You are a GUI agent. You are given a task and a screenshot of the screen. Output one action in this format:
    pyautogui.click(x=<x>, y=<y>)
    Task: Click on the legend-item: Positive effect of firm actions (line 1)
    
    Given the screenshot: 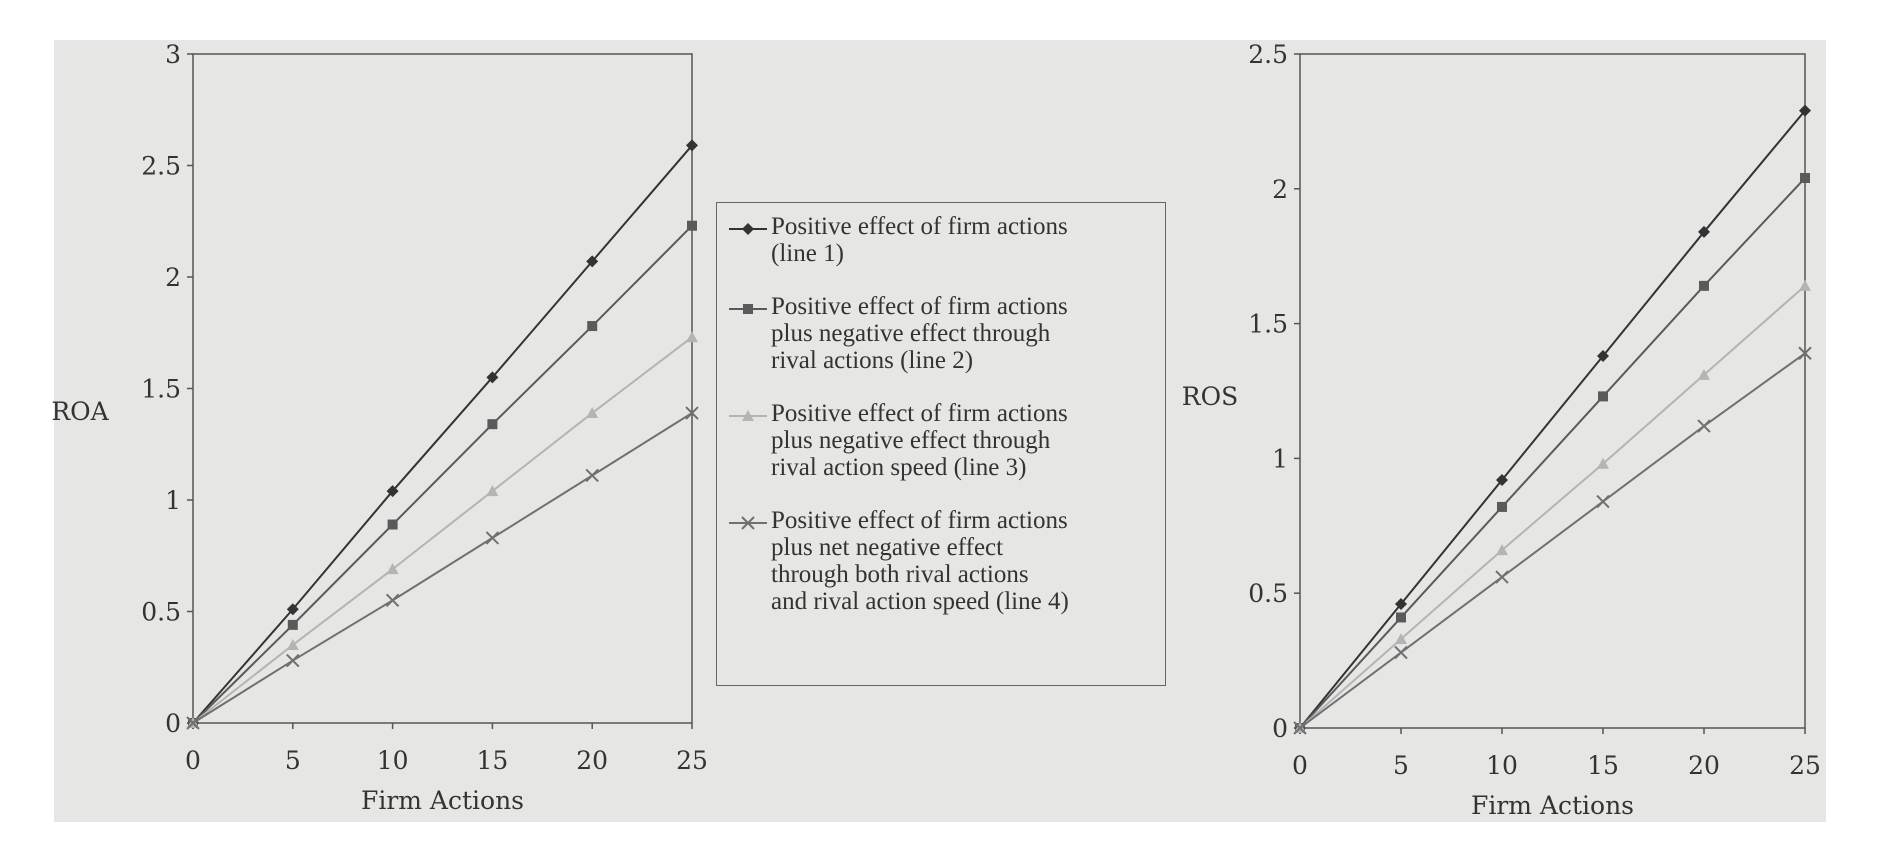 What is the action you would take?
    pyautogui.click(x=941, y=240)
    